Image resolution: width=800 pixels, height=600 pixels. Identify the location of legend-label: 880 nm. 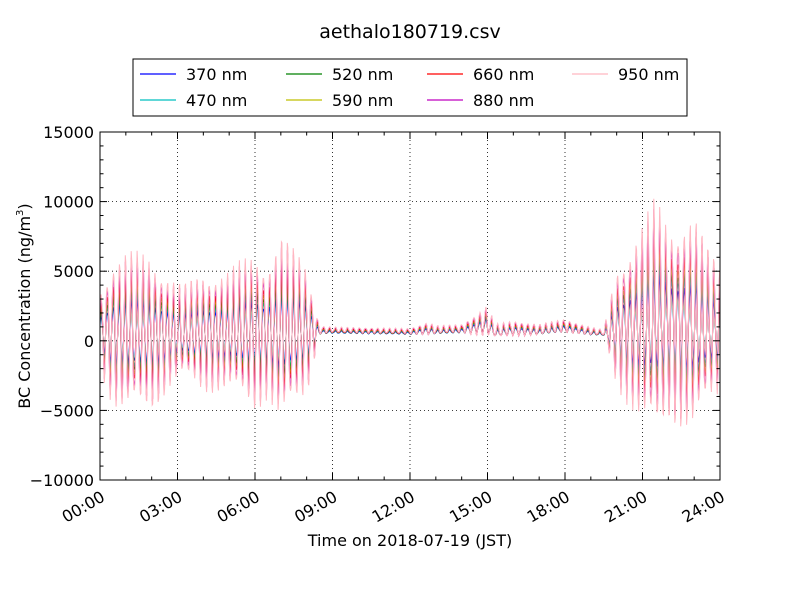
(503, 100).